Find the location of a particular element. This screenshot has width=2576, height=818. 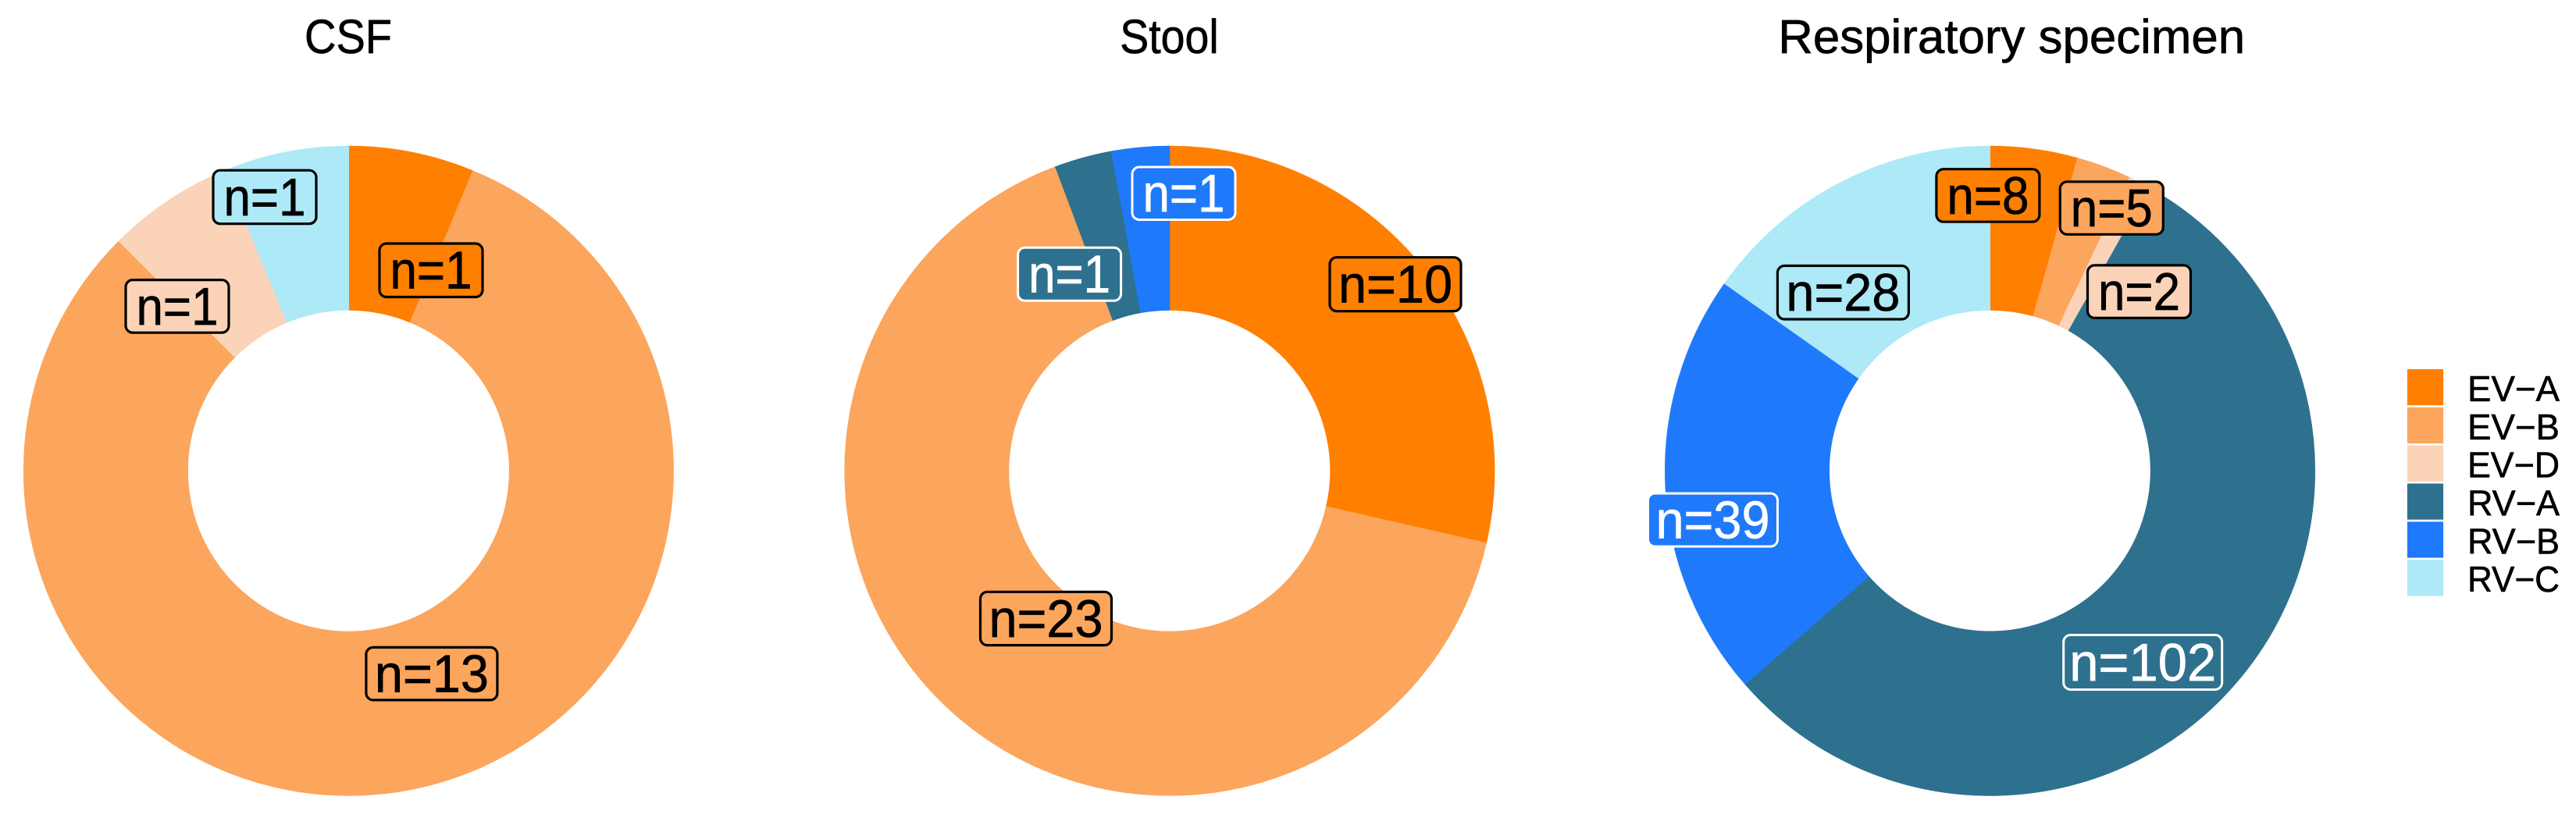

svg-text: CSF is located at coordinates (348, 37).